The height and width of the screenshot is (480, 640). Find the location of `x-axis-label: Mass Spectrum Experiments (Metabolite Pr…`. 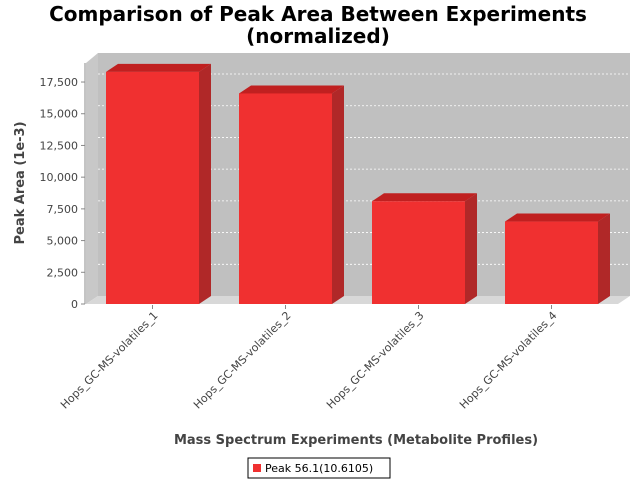

x-axis-label: Mass Spectrum Experiments (Metabolite Pr… is located at coordinates (356, 440).